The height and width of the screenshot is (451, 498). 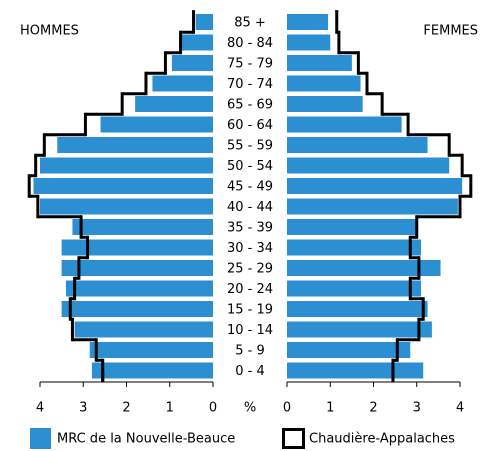 I want to click on category-label: 10 - 14, so click(x=250, y=330).